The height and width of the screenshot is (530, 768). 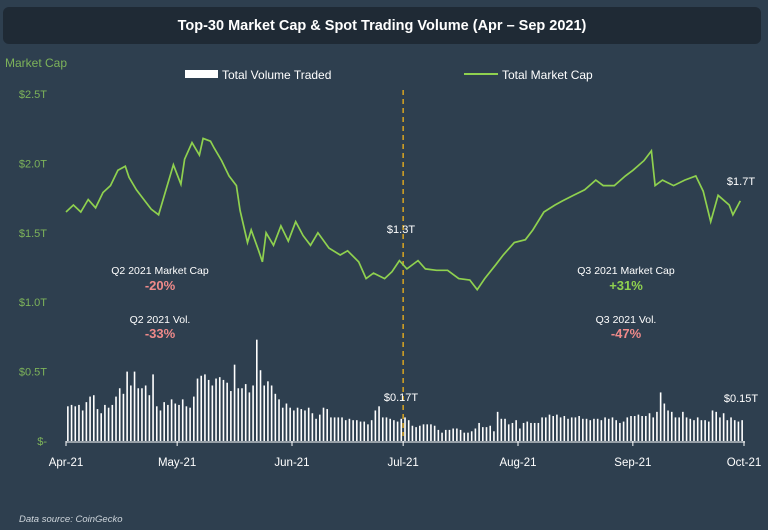 What do you see at coordinates (201, 74) in the screenshot?
I see `legend-volume-swatch` at bounding box center [201, 74].